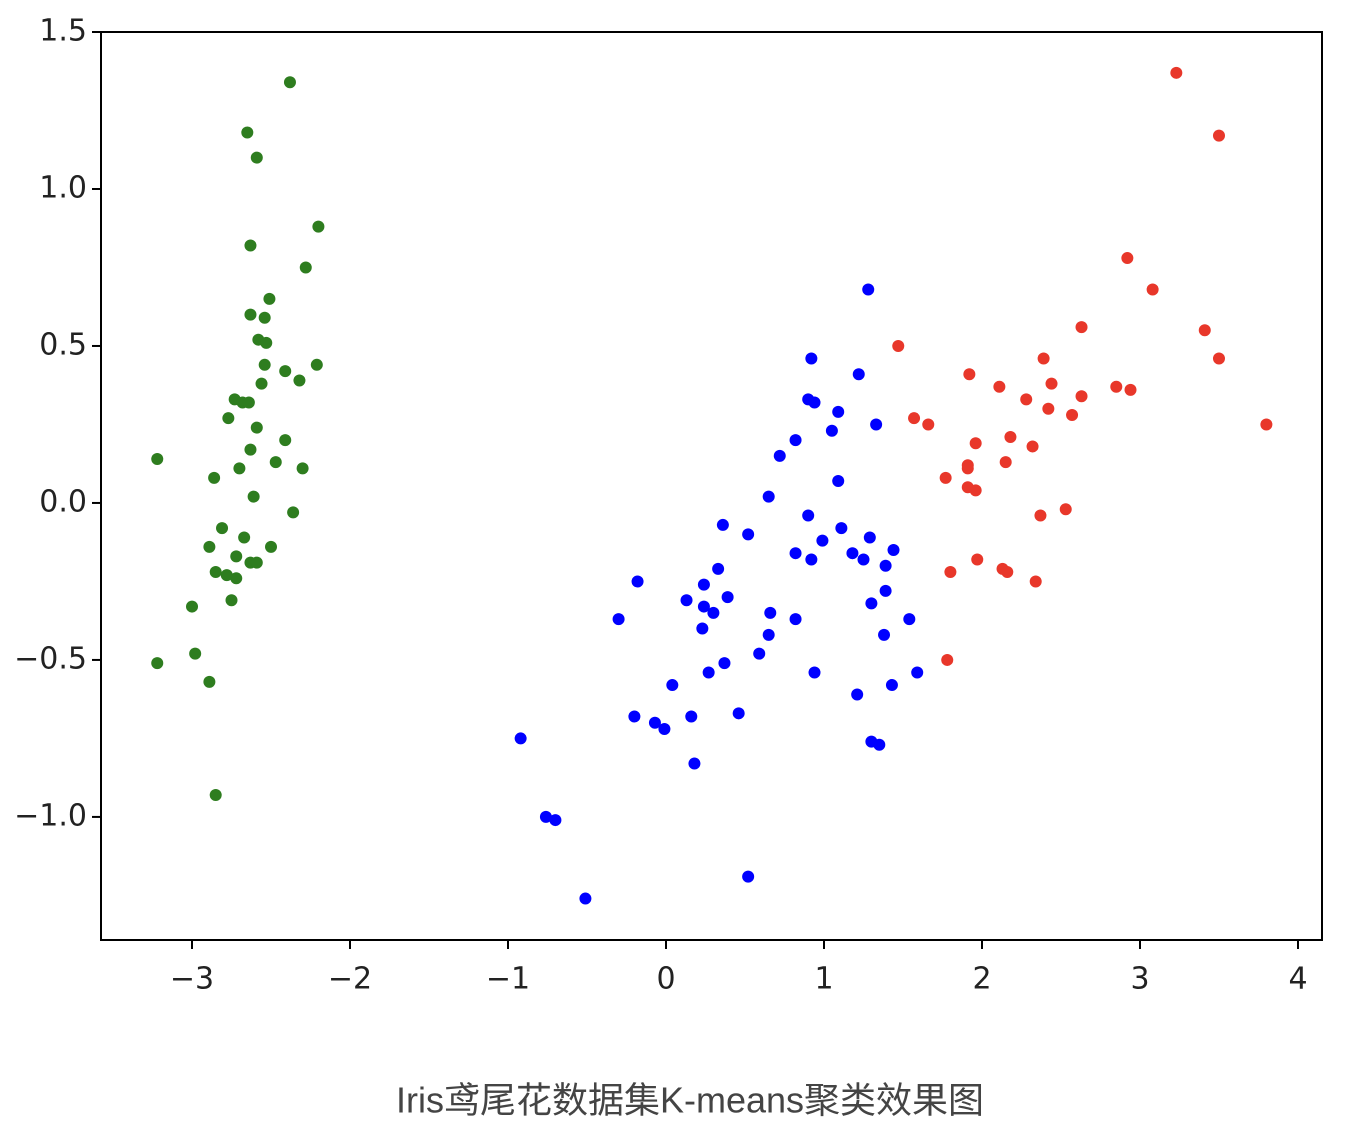 The image size is (1364, 1134). Describe the element at coordinates (50, 815) in the screenshot. I see `y-tick-label: −1.0` at that location.